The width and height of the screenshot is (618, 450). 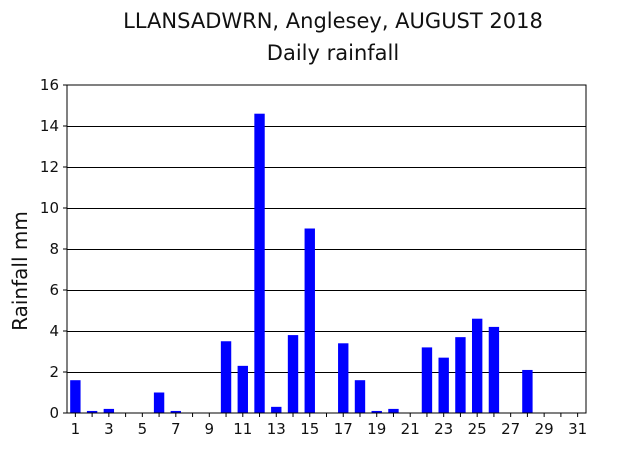 I want to click on x-tick-label-27: 27, so click(x=510, y=429).